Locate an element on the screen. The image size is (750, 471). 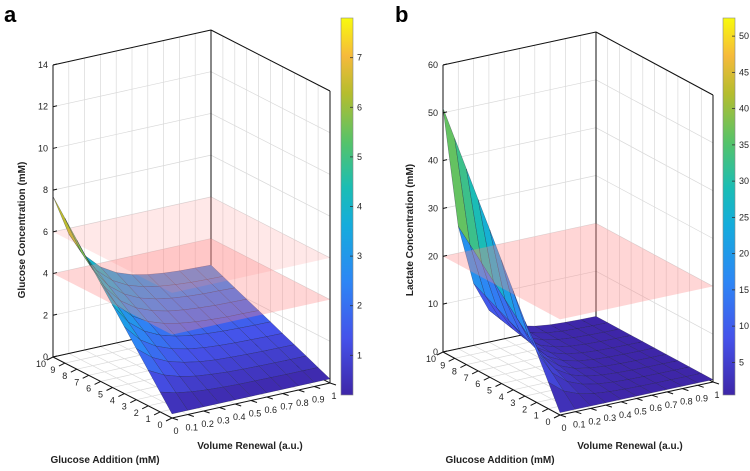
x-tick-label: 0.5 is located at coordinates (255, 414).